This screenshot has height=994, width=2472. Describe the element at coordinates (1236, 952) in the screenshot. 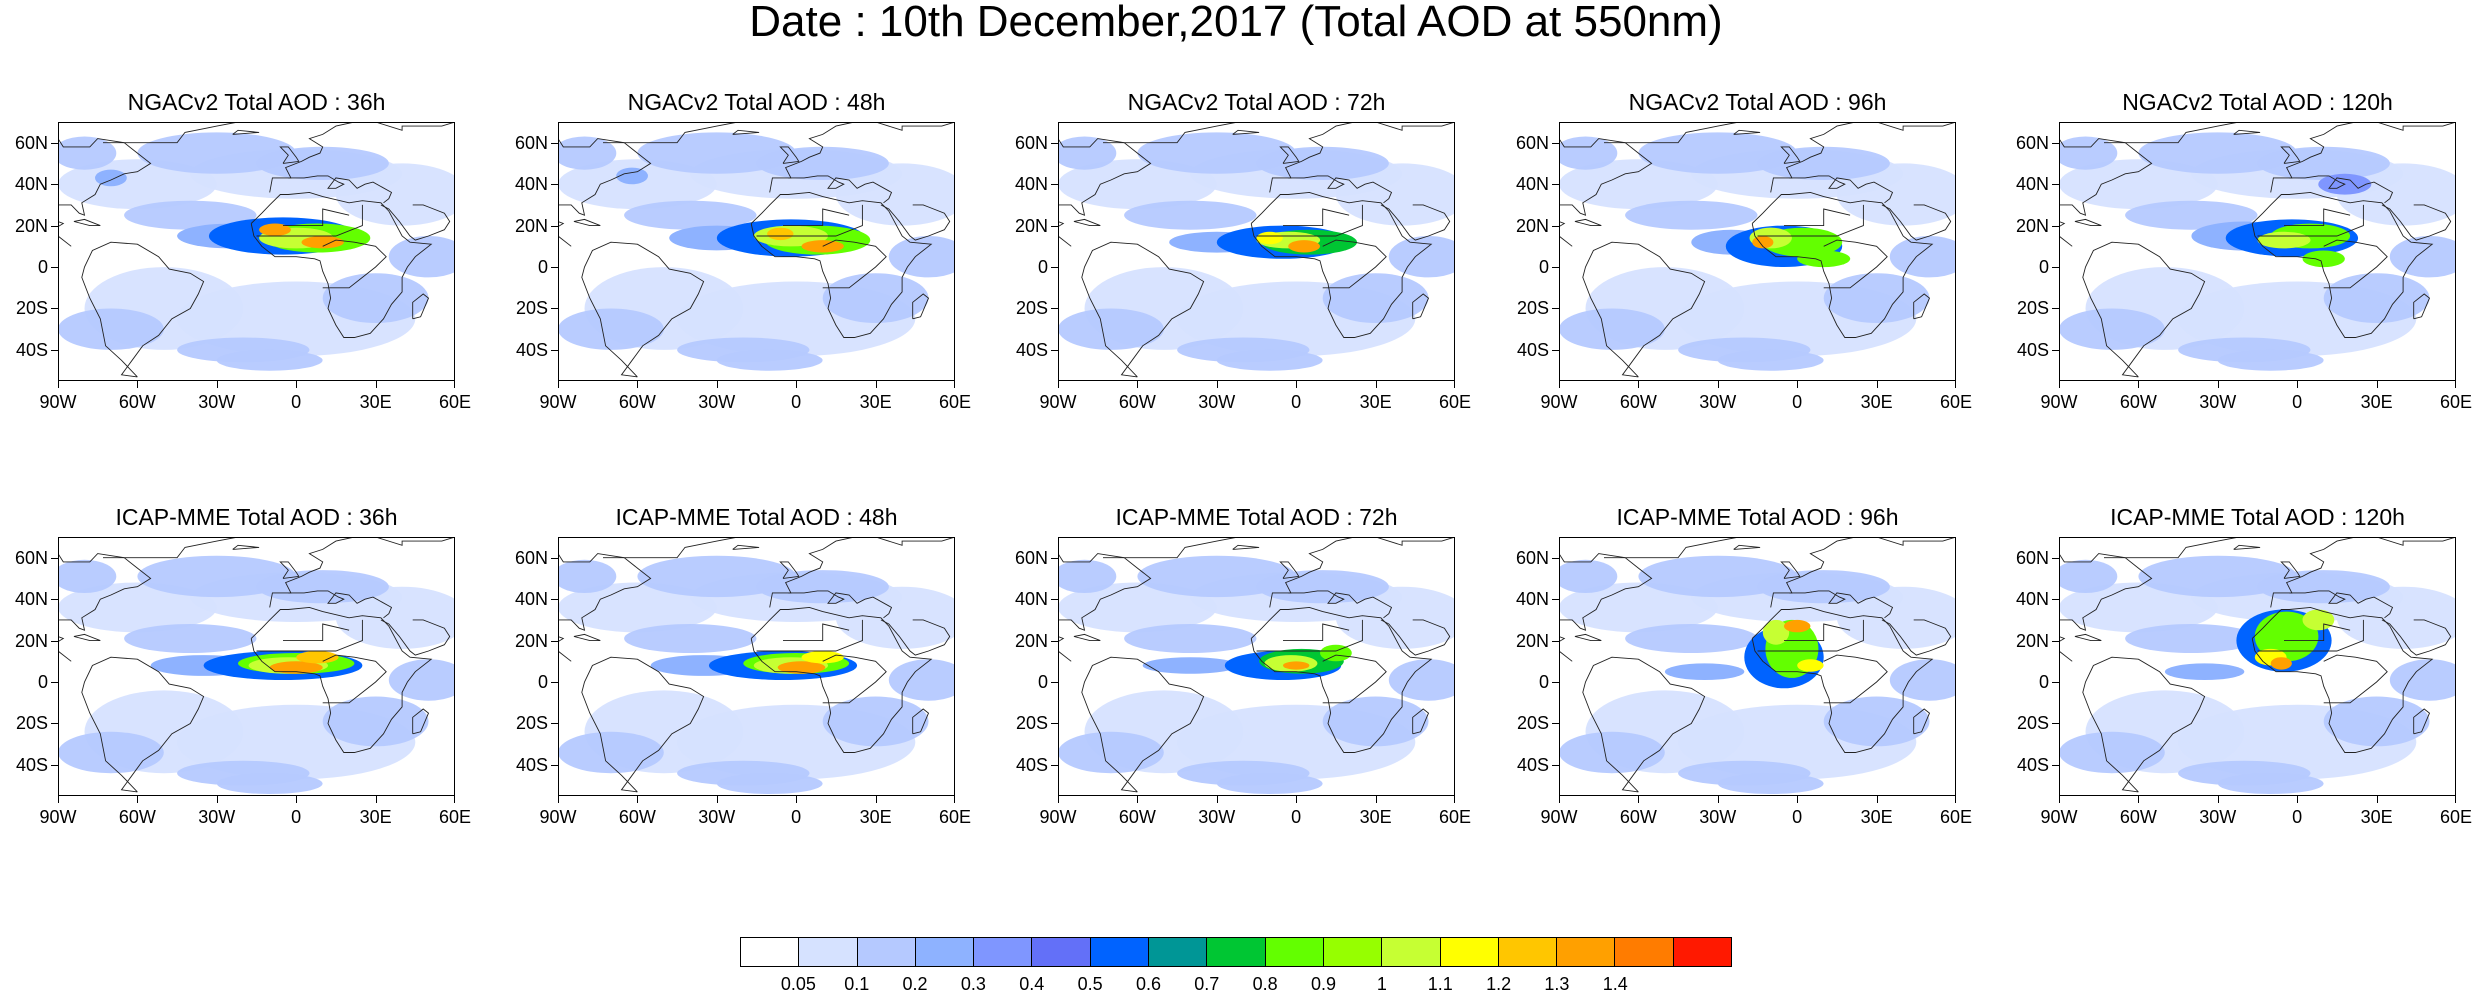

I see `colorbar` at that location.